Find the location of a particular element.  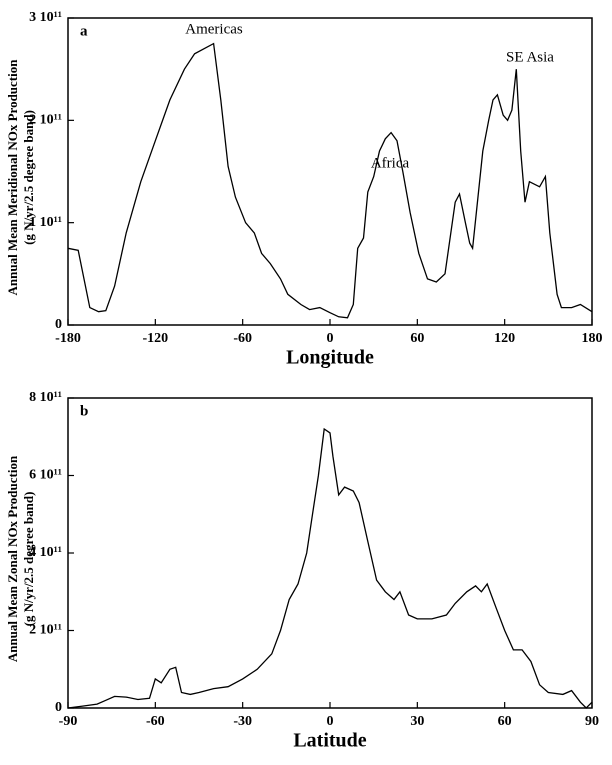

x-tick-label: 90 is located at coordinates (592, 721).